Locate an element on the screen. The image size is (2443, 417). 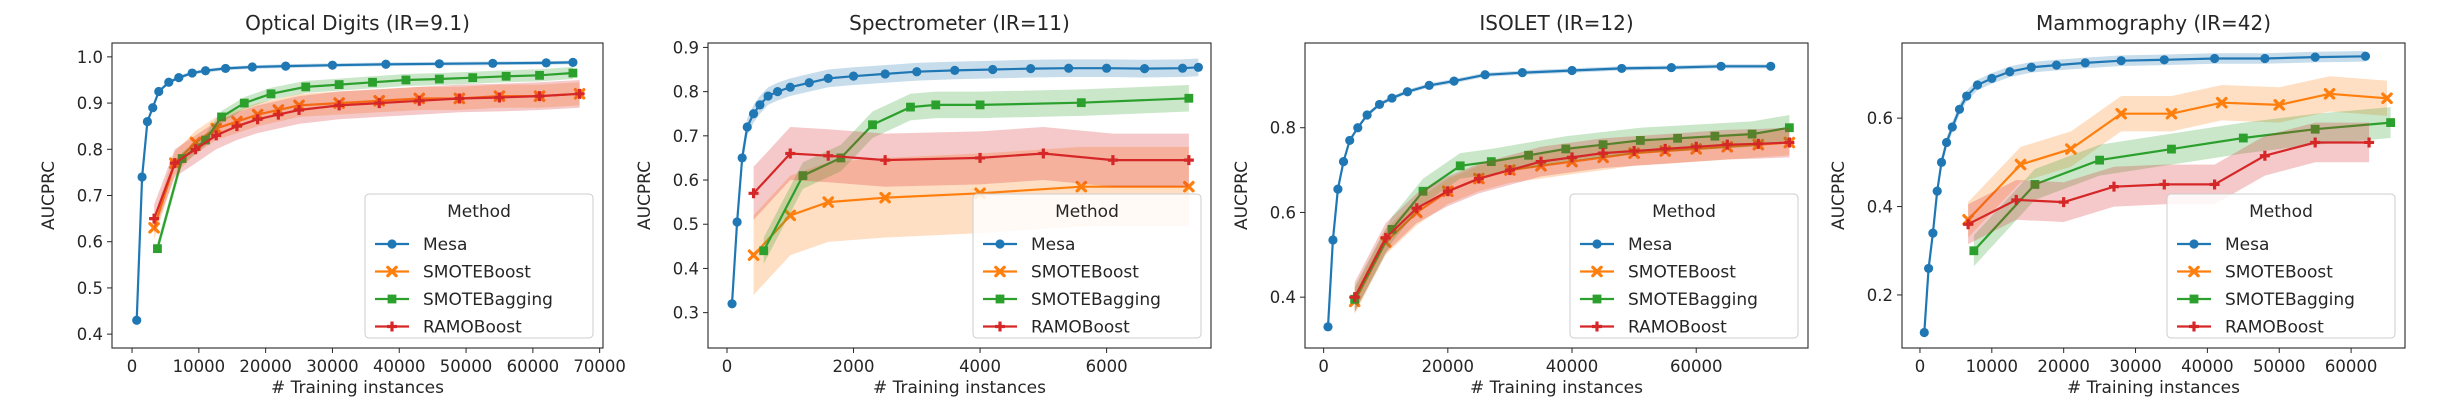
series-smotebagging is located at coordinates (976, 174).